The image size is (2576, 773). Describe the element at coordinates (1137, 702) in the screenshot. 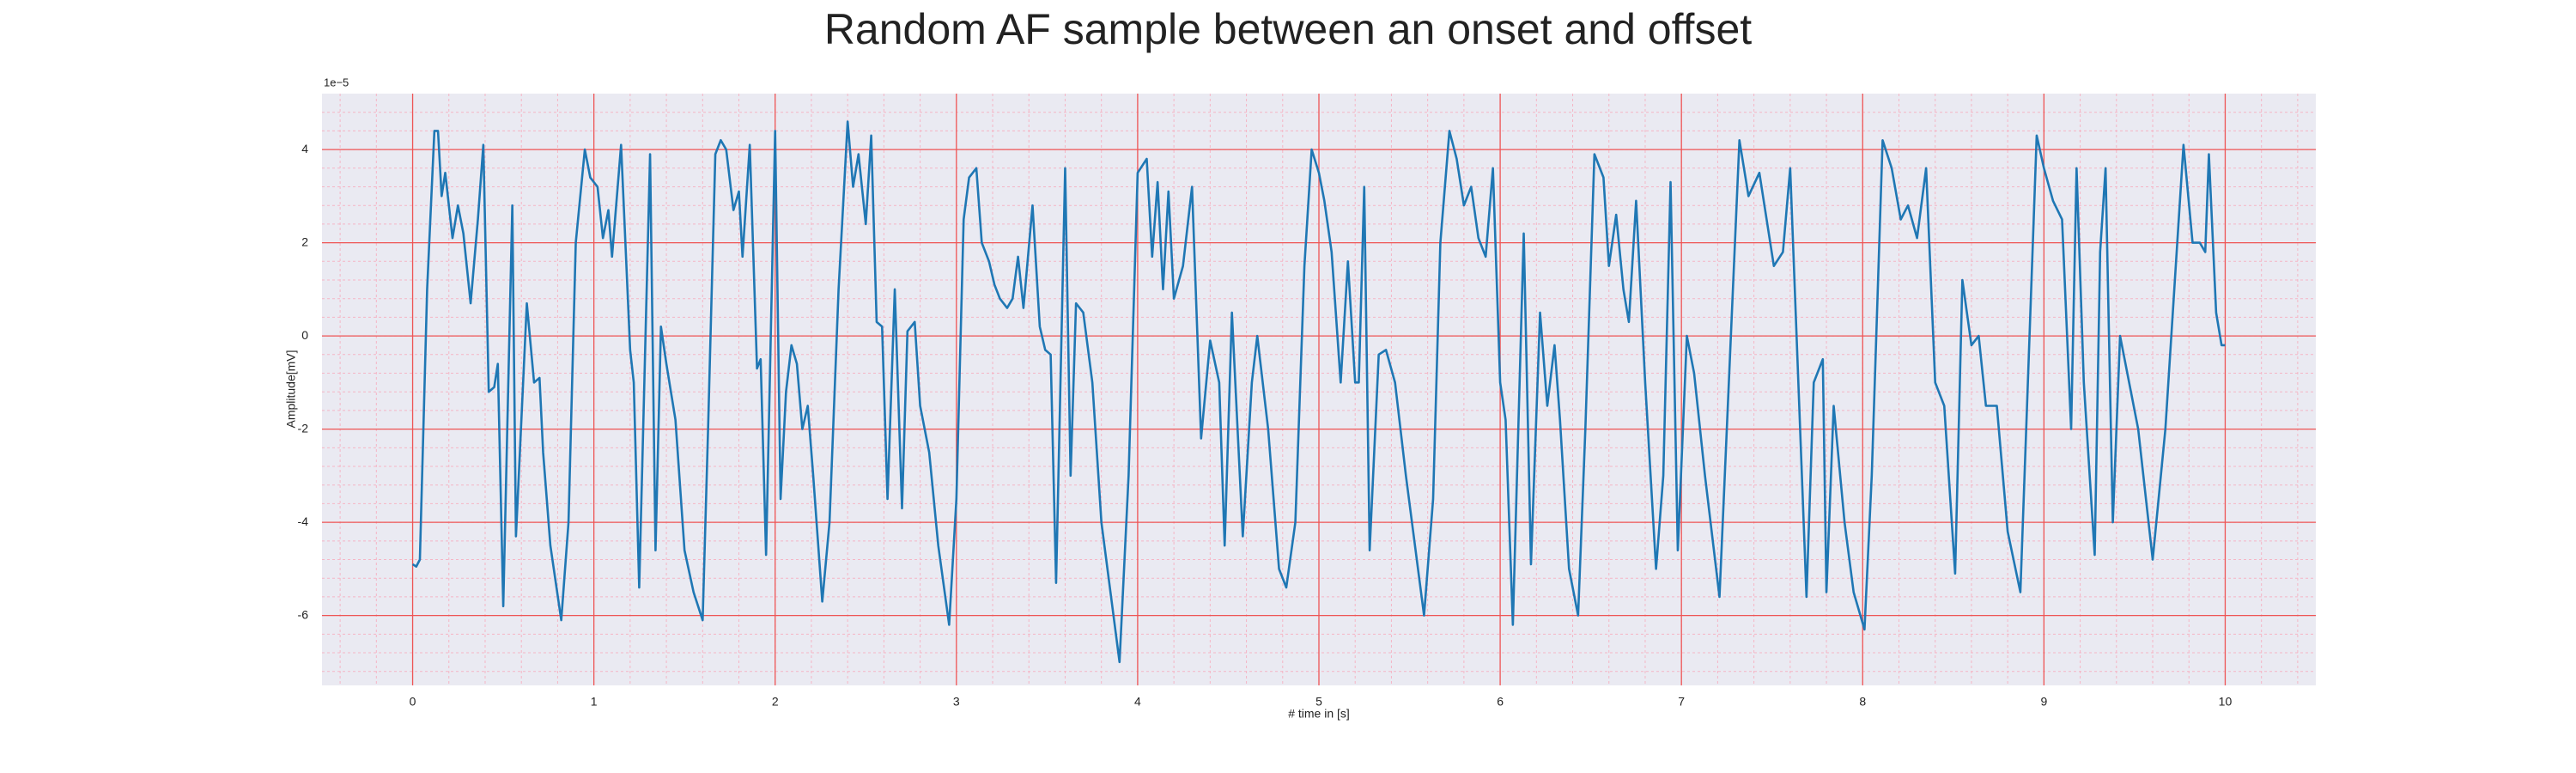

I see `x-tick-label: 4` at that location.